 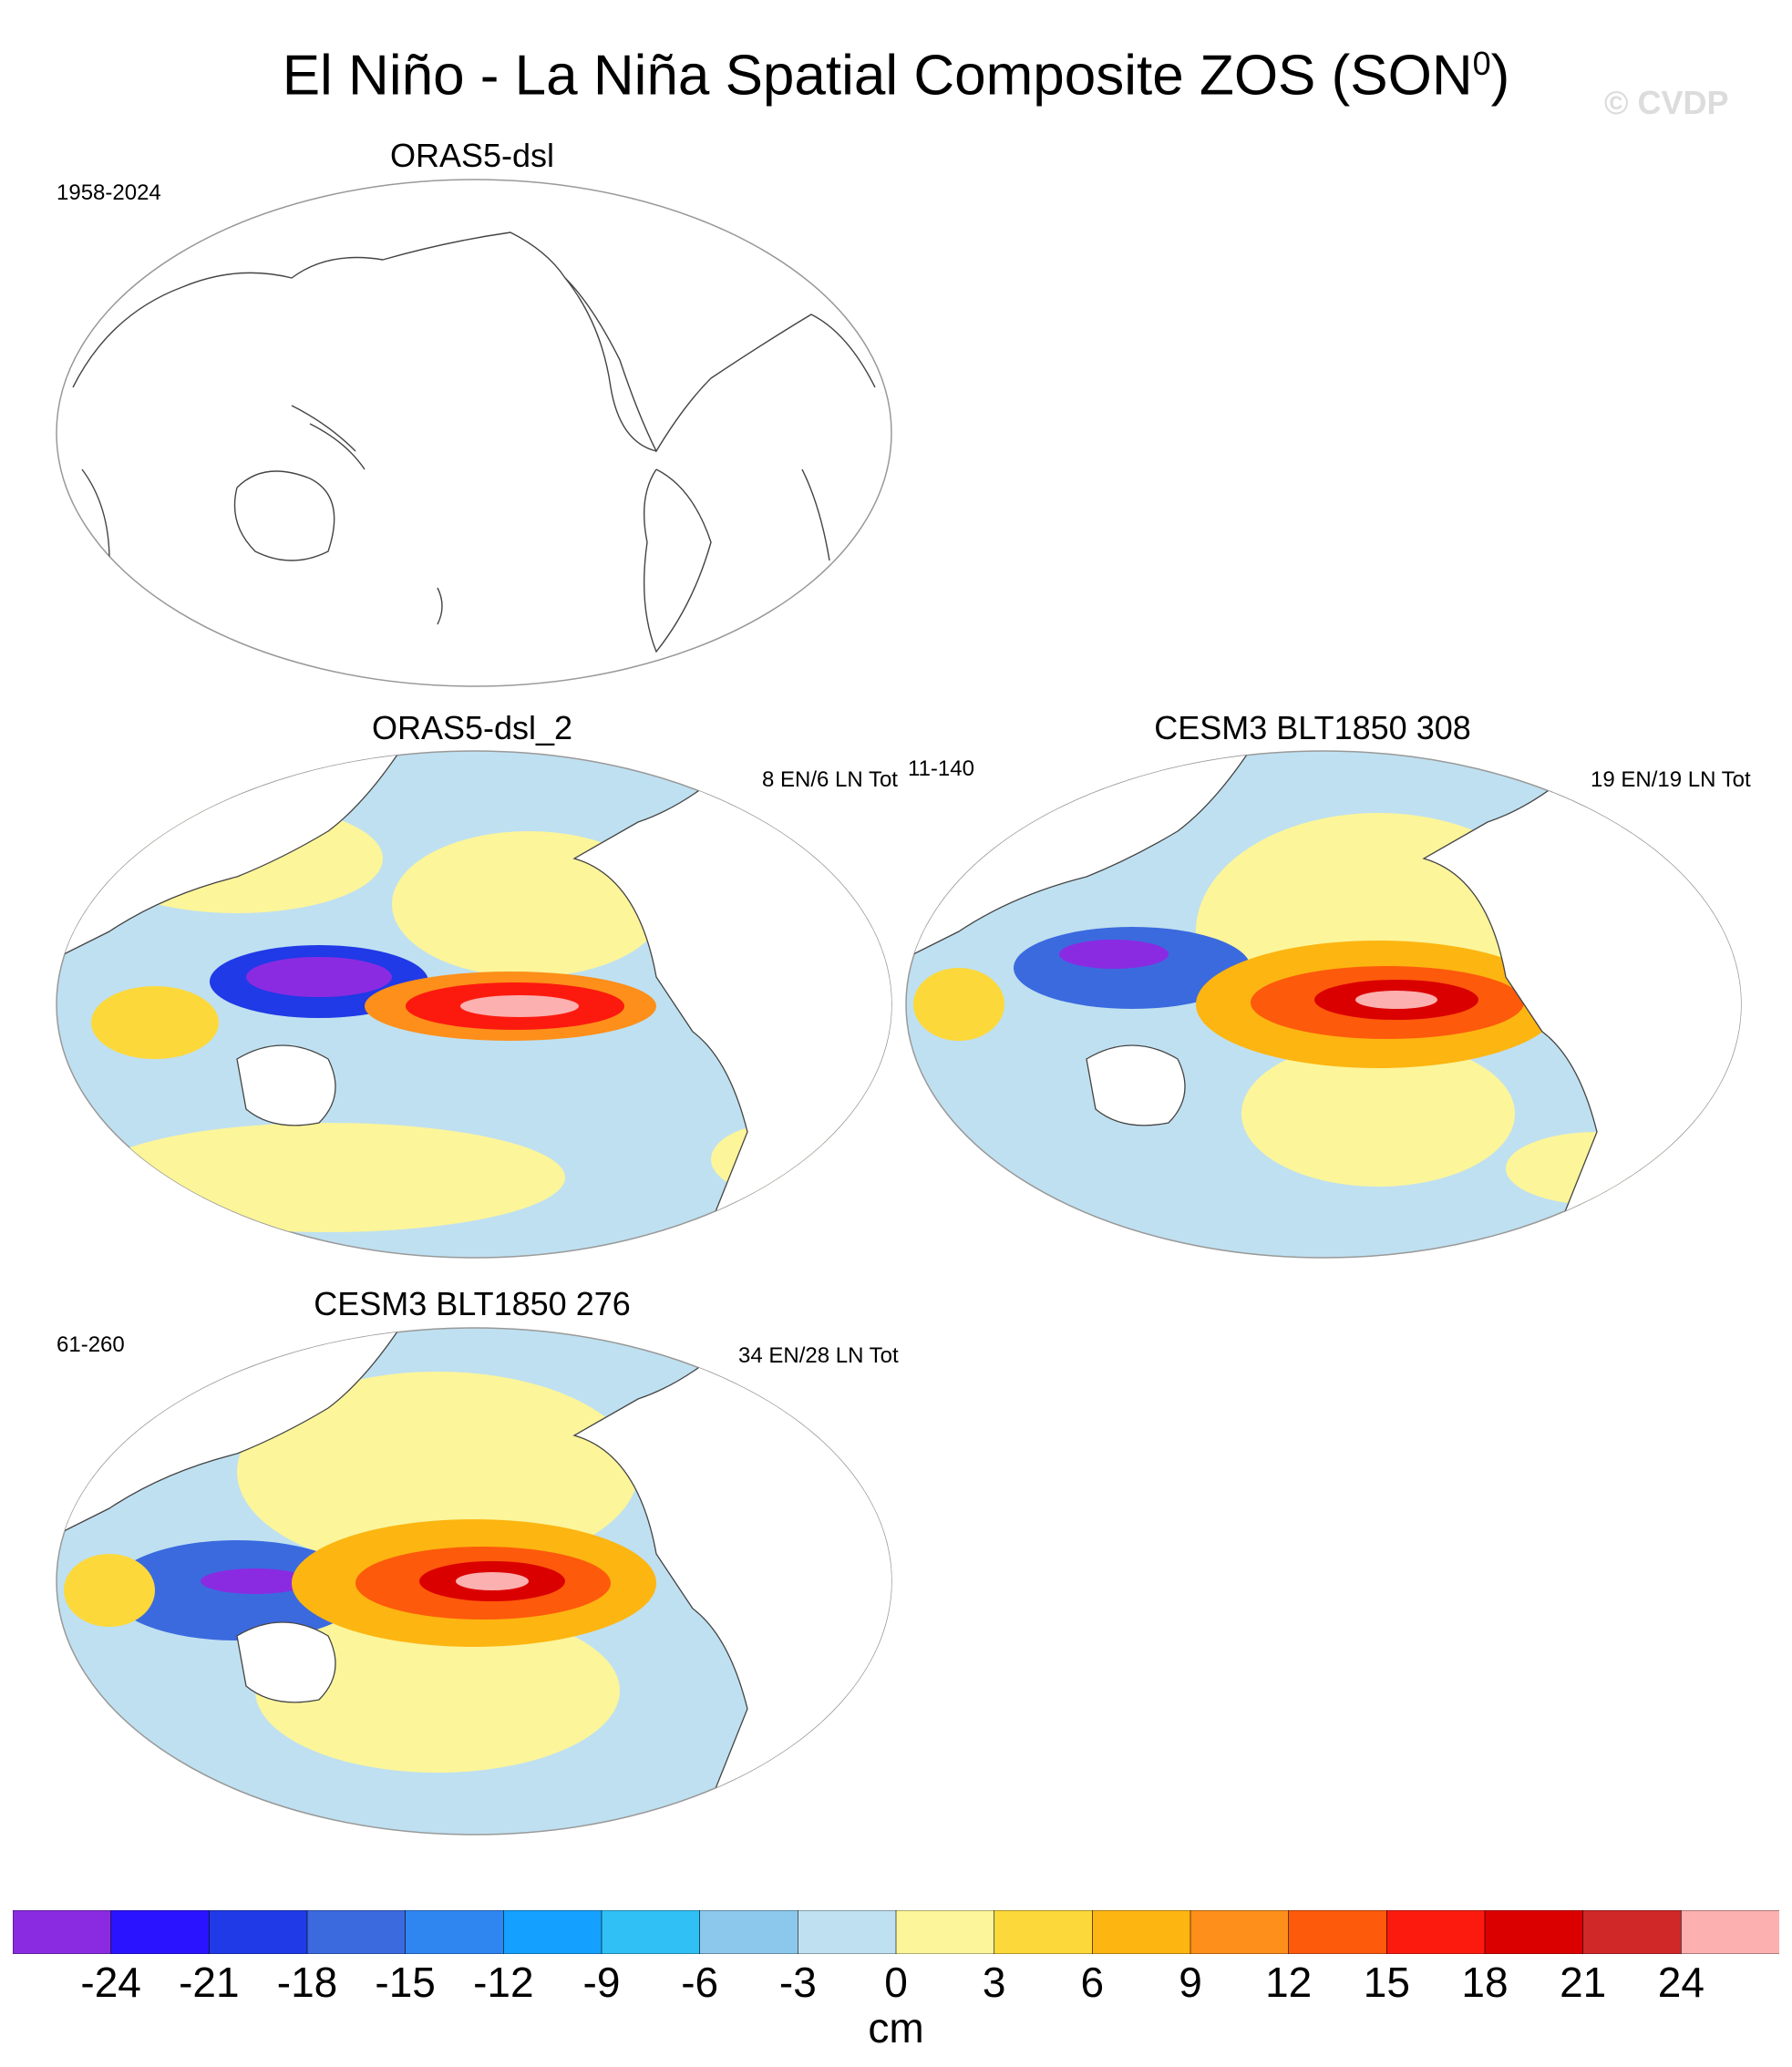 What do you see at coordinates (474, 1004) in the screenshot?
I see `panel-2-map` at bounding box center [474, 1004].